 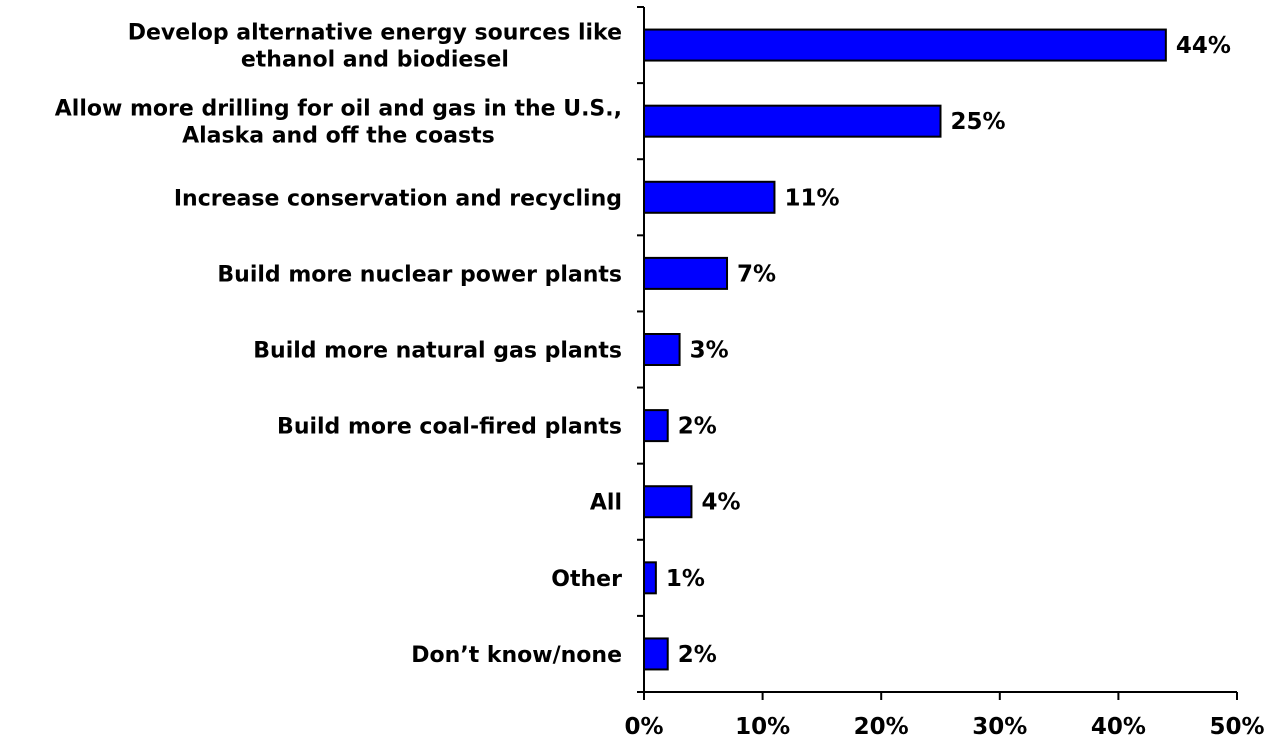 What do you see at coordinates (999, 727) in the screenshot?
I see `x-tick-label: 30%` at bounding box center [999, 727].